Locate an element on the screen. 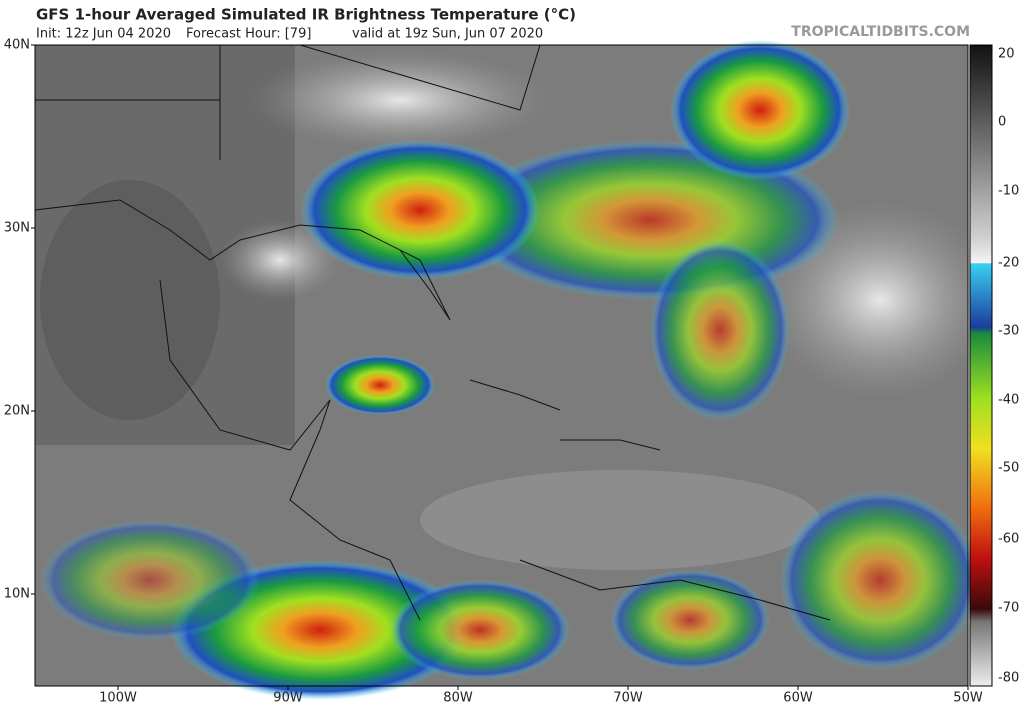 This screenshot has width=1024, height=706. colorbar-label: -30 is located at coordinates (1008, 331).